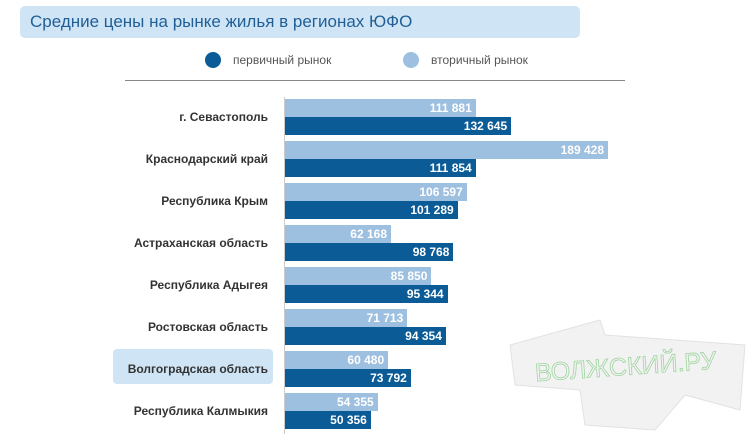  What do you see at coordinates (207, 327) in the screenshot?
I see `category-label: Ростовская область` at bounding box center [207, 327].